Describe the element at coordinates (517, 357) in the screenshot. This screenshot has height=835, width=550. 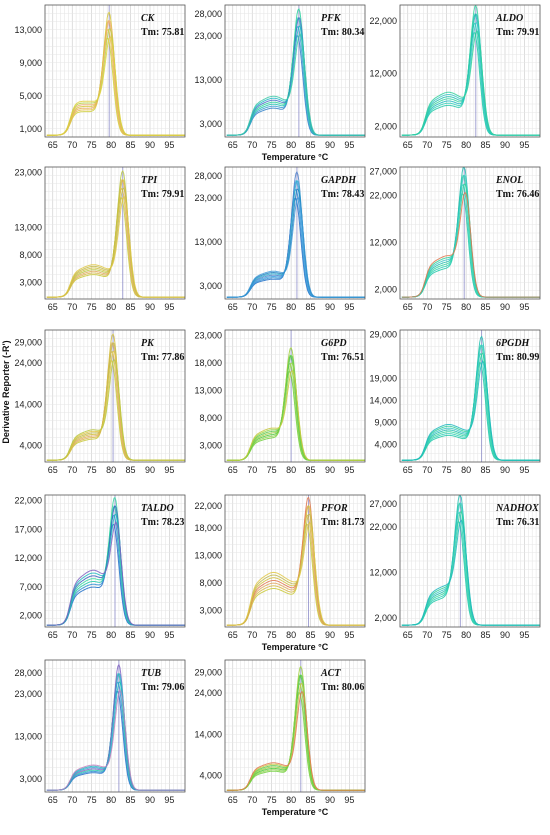
I see `tm-label-6pgdh: Tm: 80.99` at that location.